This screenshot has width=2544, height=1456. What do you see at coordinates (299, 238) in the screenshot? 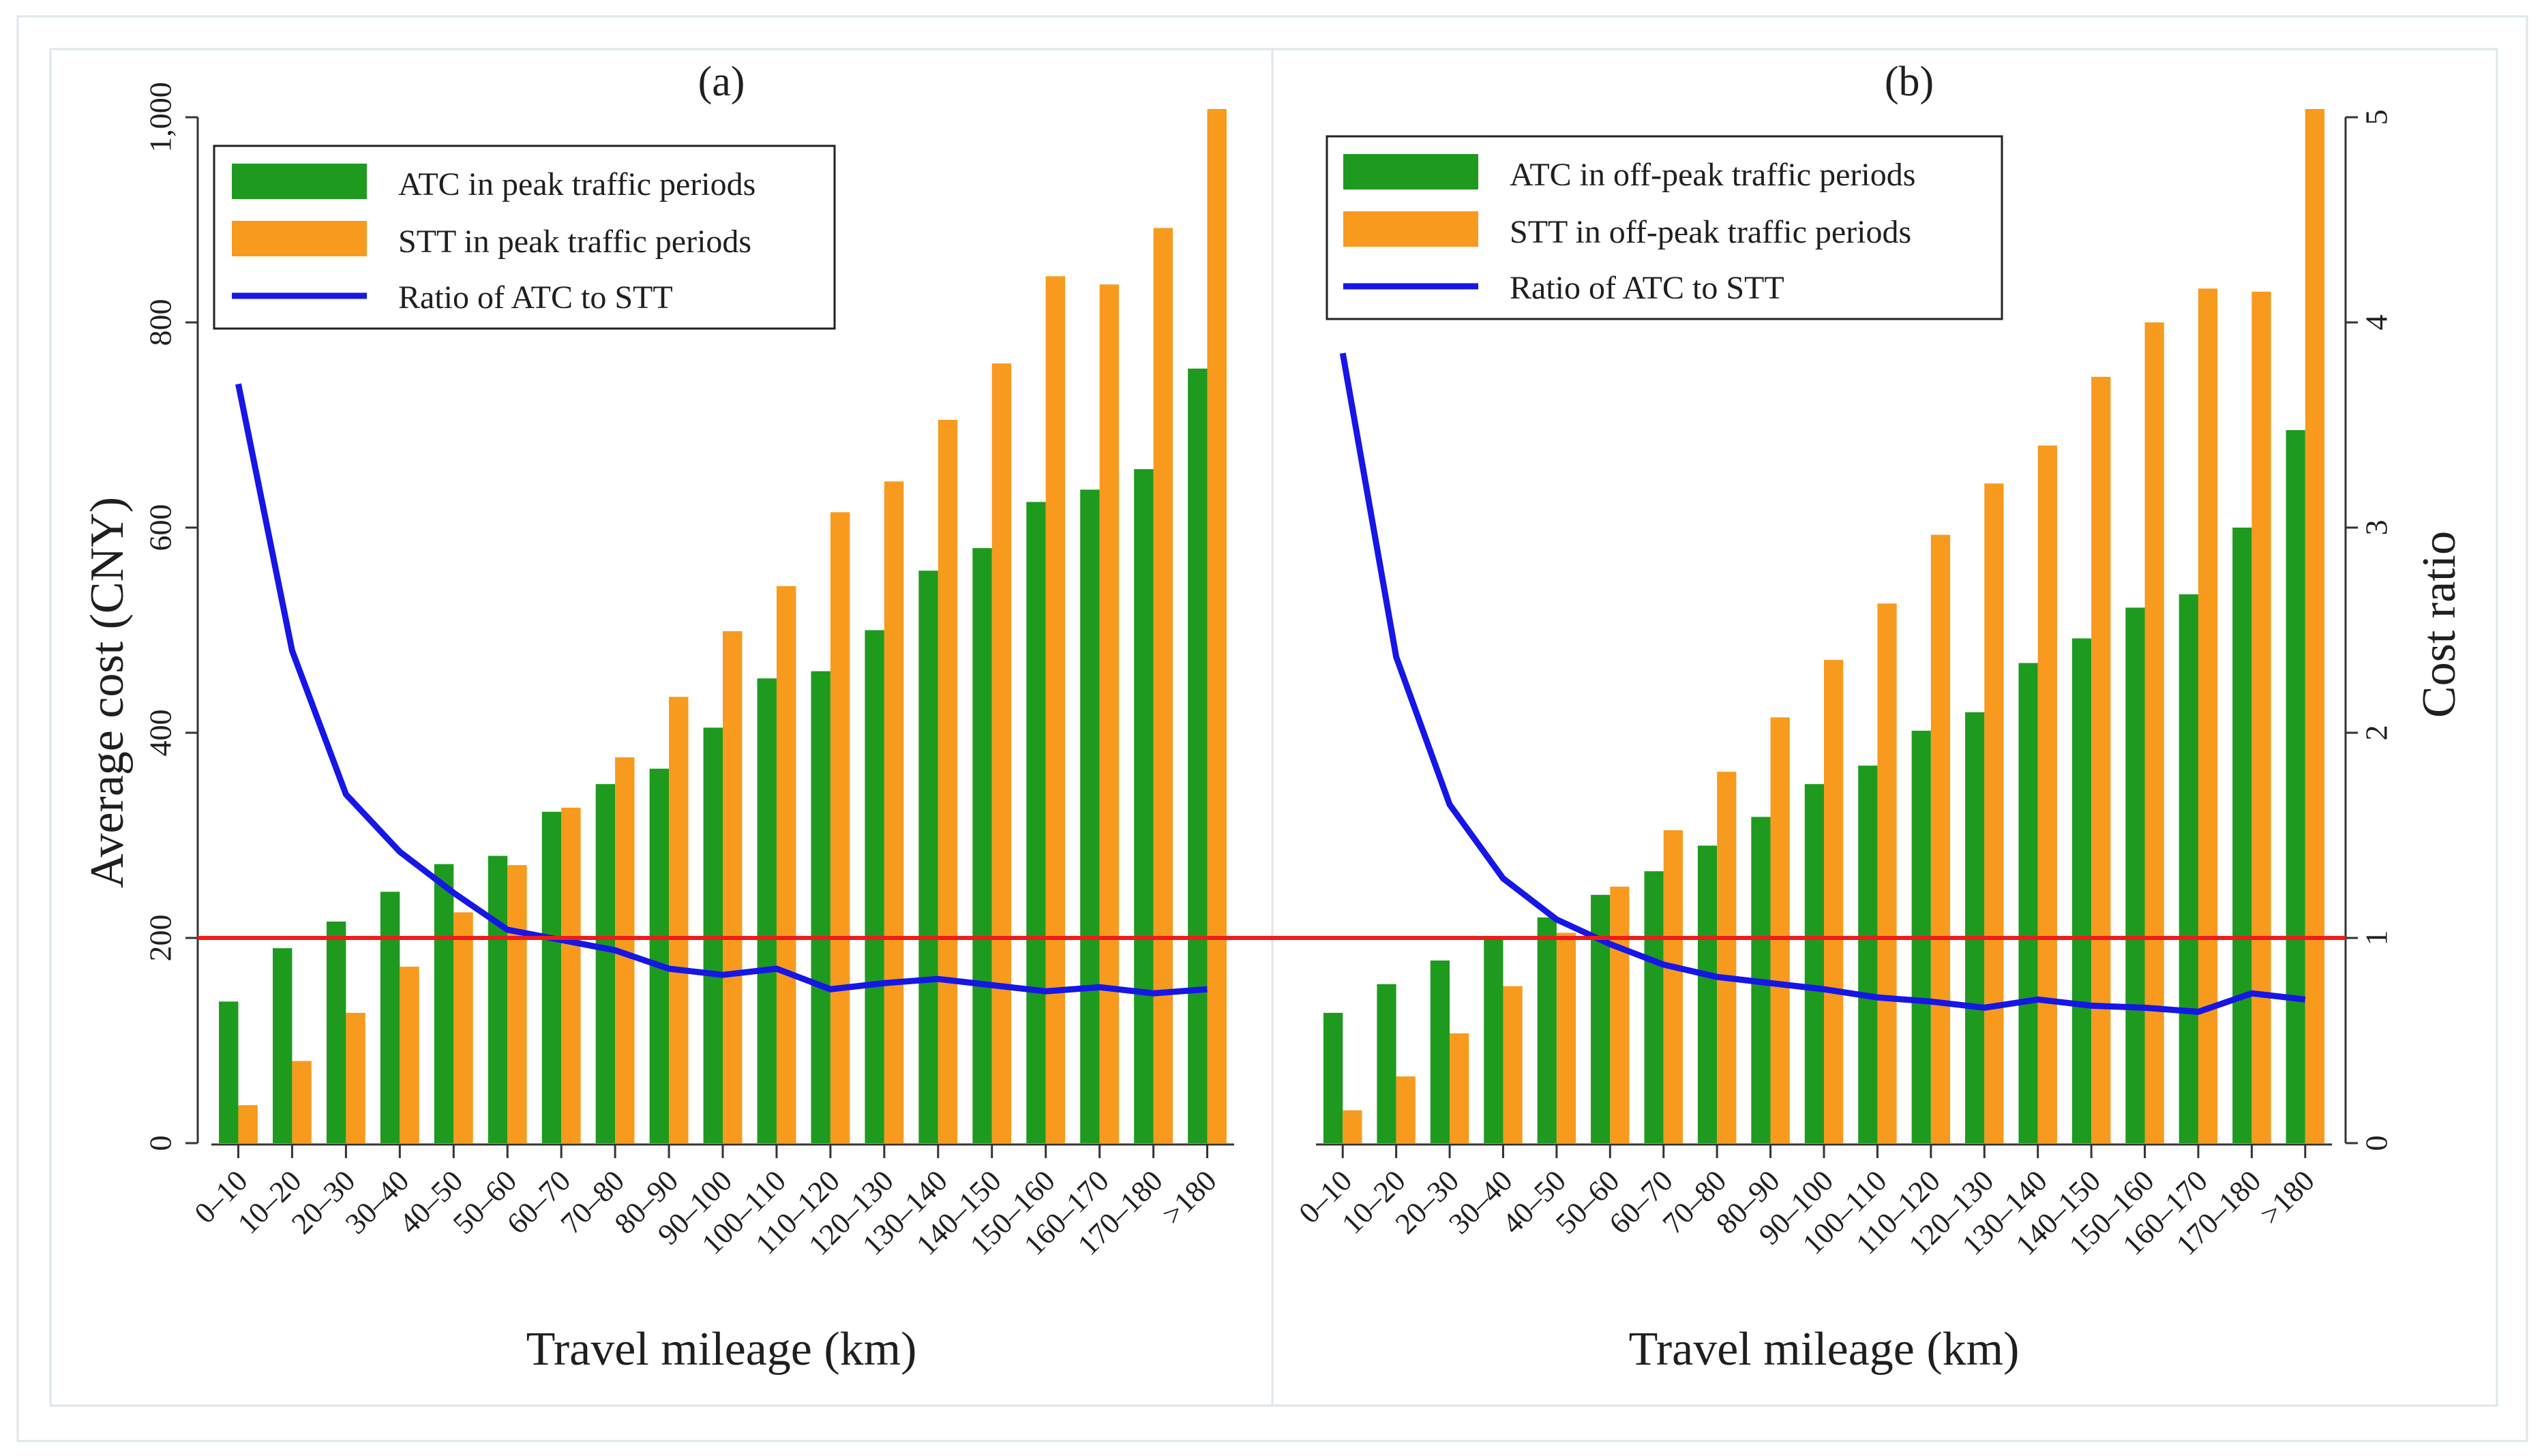
I see `panel-a-legend-swatch-stt` at bounding box center [299, 238].